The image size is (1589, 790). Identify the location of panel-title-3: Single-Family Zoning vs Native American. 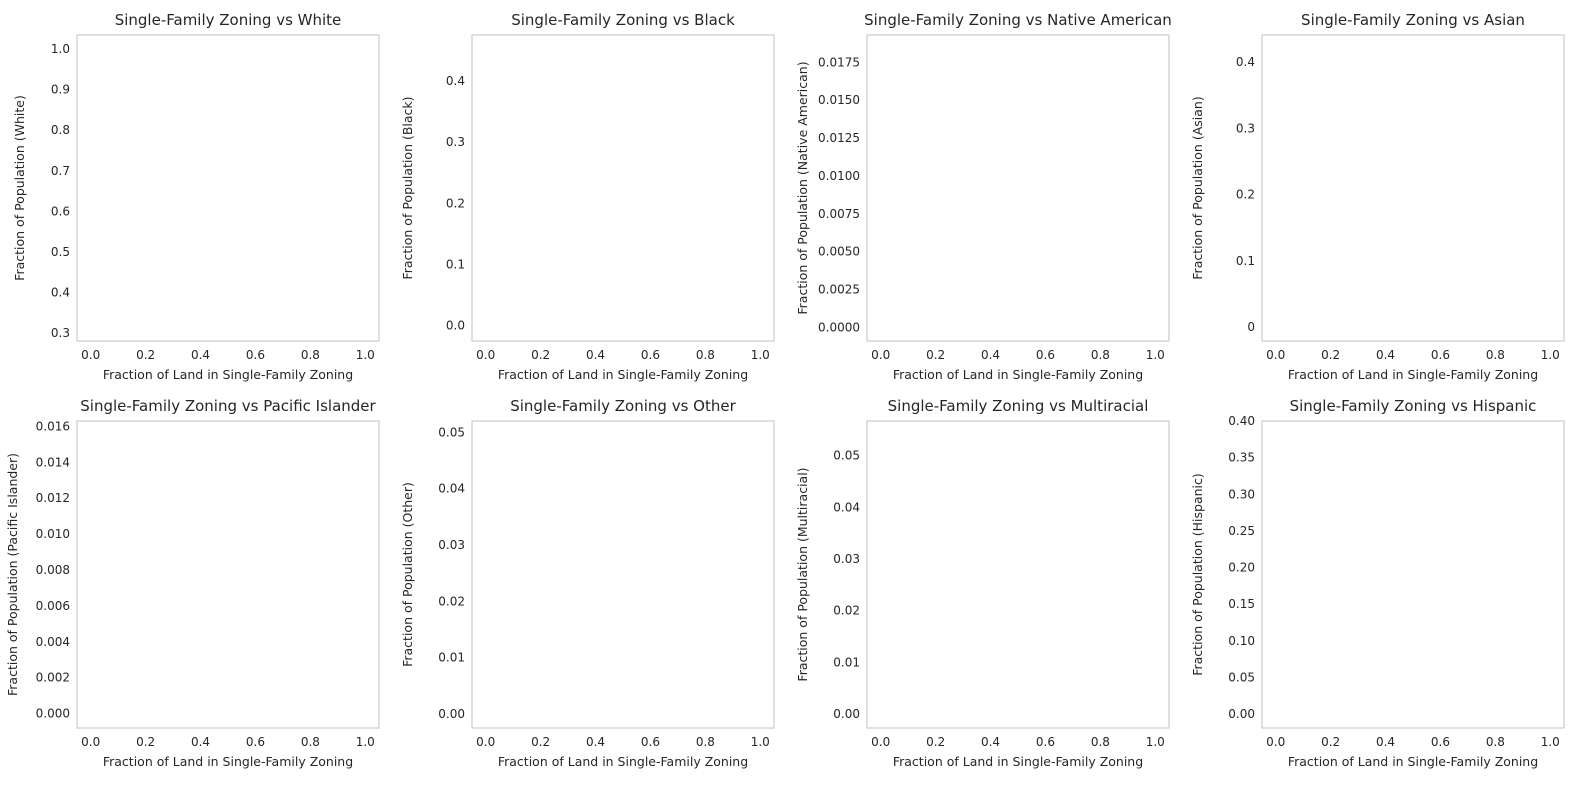
(1018, 20).